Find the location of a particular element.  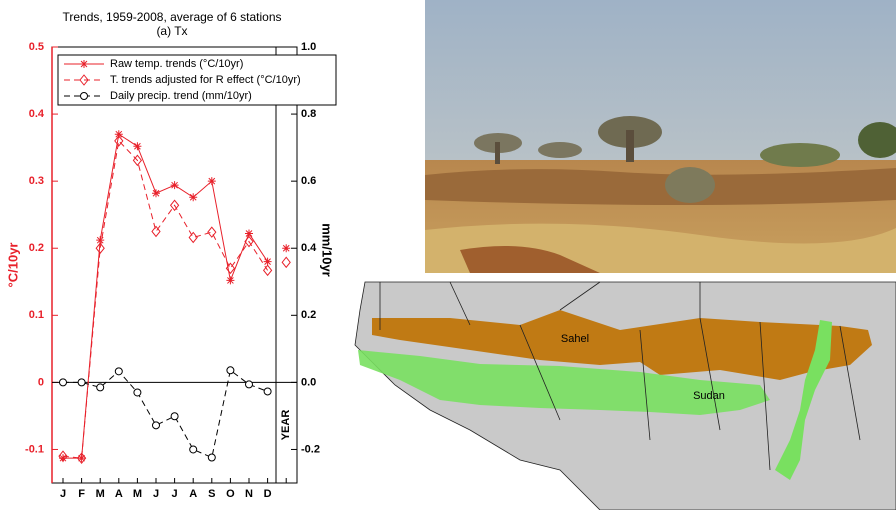

y2-tick-label: 0.6 is located at coordinates (308, 181).